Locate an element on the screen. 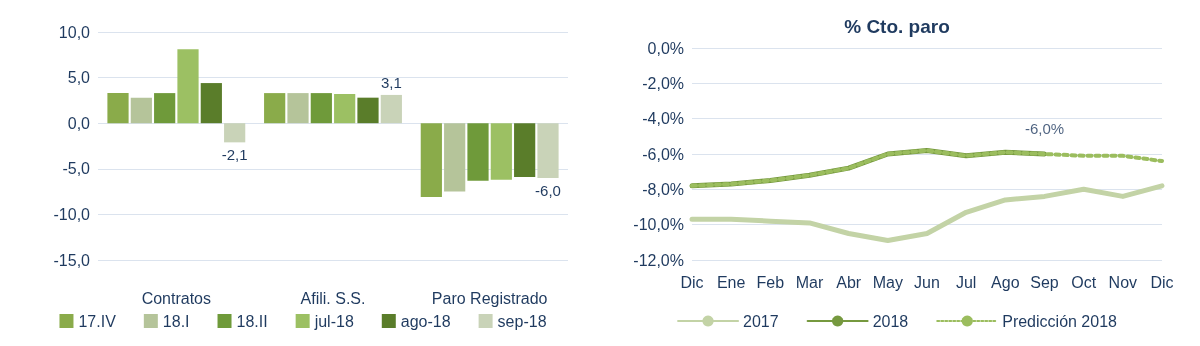 The image size is (1200, 346). data-label: -6,0 is located at coordinates (548, 190).